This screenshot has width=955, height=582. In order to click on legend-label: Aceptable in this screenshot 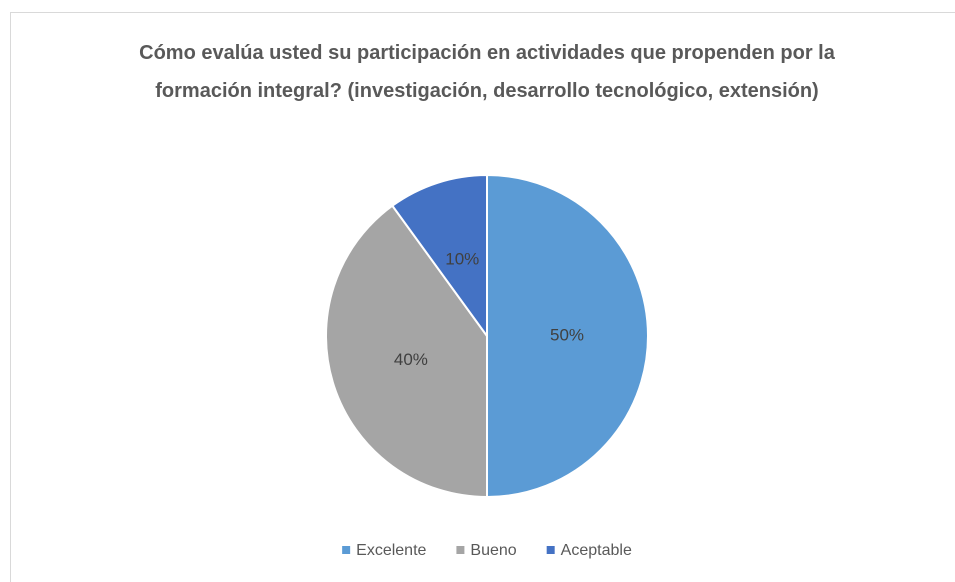, I will do `click(596, 550)`.